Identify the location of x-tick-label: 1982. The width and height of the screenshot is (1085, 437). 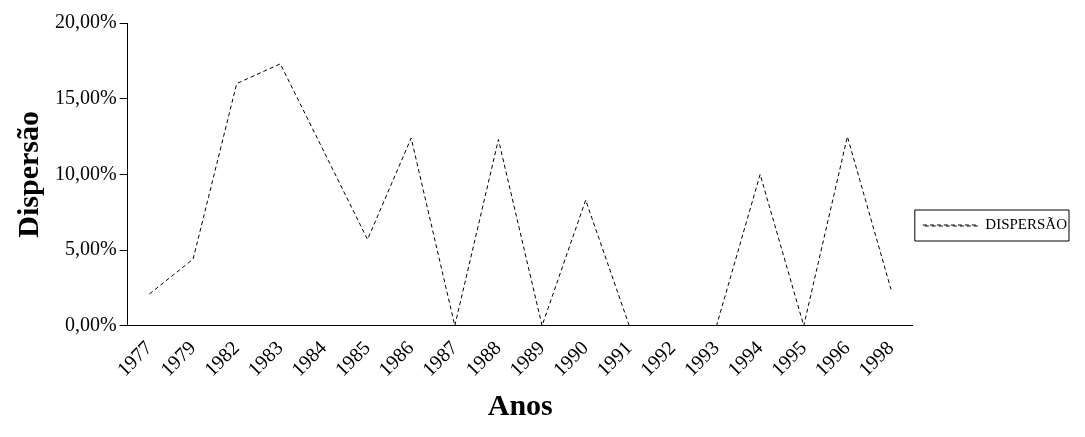
(221, 358).